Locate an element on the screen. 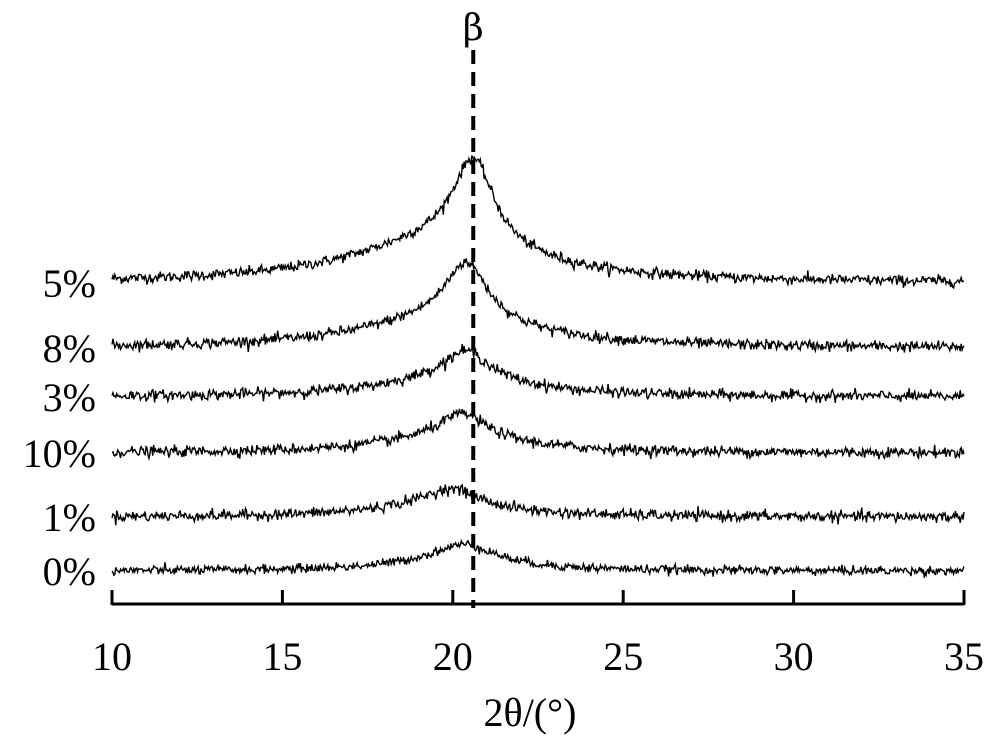 This screenshot has height=737, width=1000. series-line-3pct is located at coordinates (538, 373).